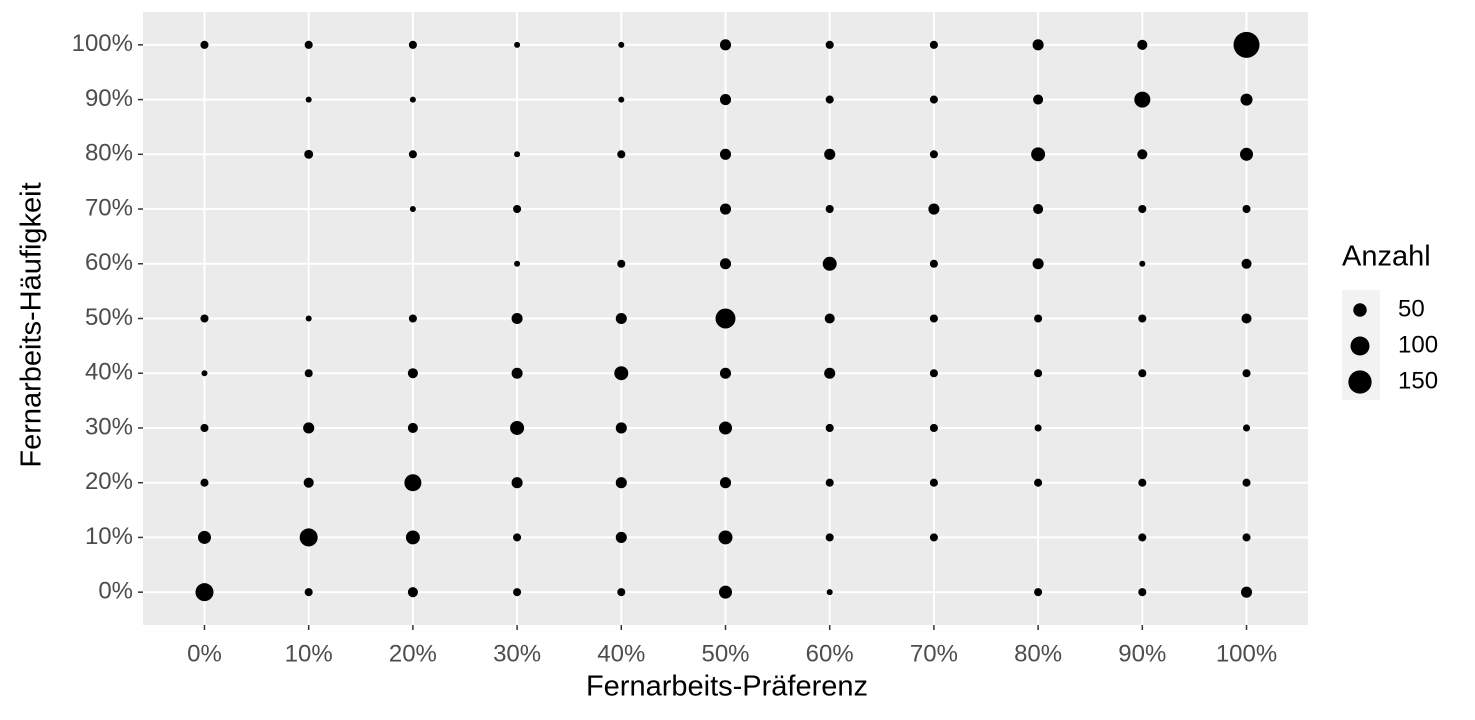 This screenshot has width=1475, height=720. What do you see at coordinates (109, 536) in the screenshot?
I see `y-tick-label: 10%` at bounding box center [109, 536].